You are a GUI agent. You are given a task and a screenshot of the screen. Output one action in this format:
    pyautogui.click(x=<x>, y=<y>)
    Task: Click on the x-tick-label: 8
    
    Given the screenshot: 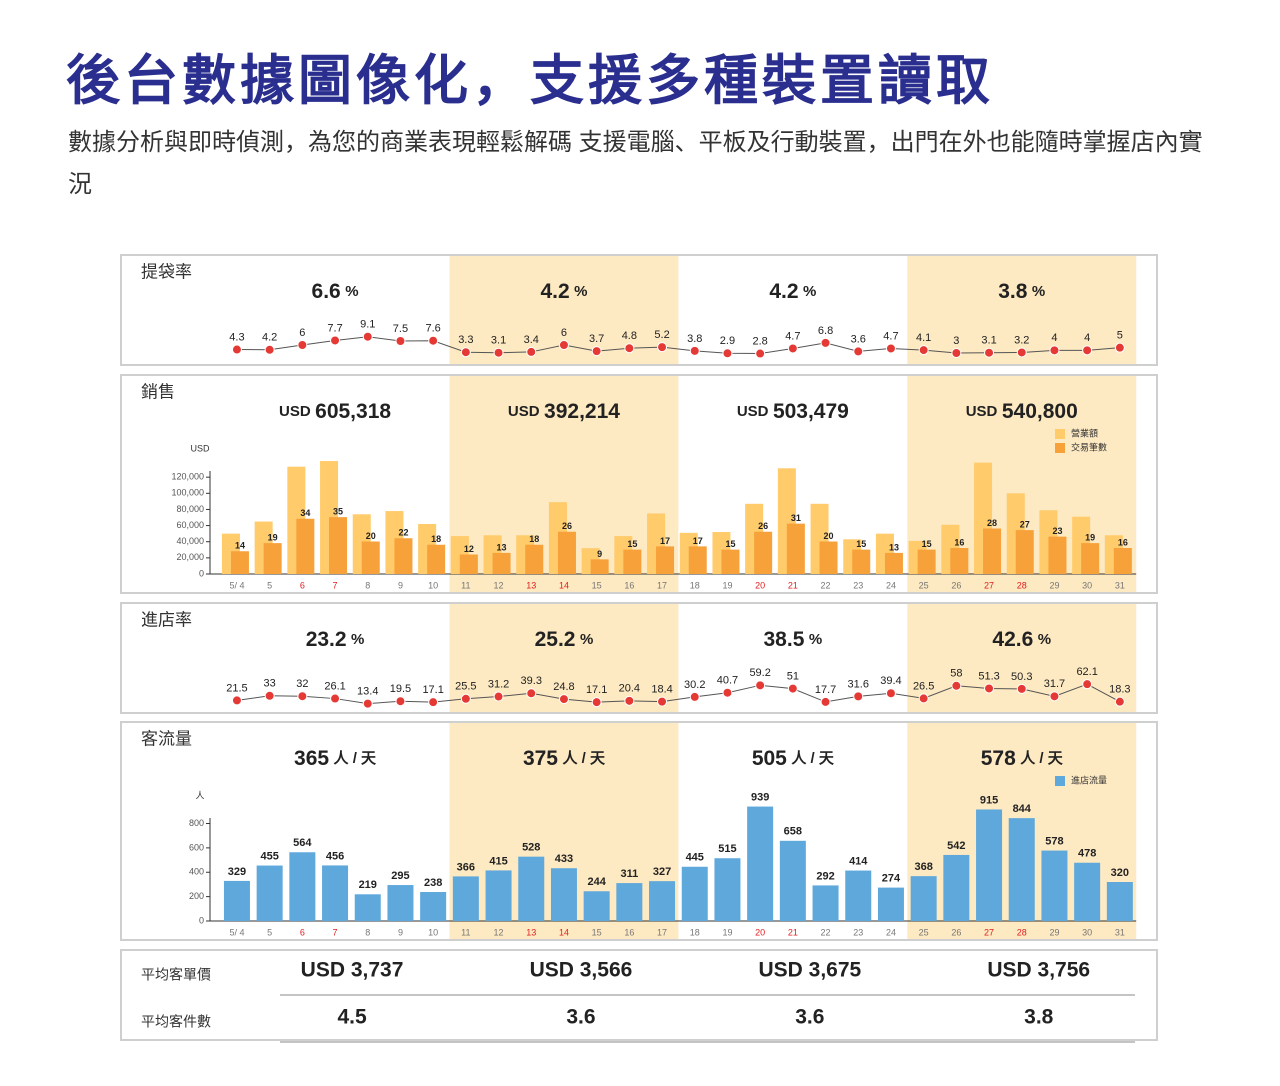 What is the action you would take?
    pyautogui.click(x=367, y=932)
    